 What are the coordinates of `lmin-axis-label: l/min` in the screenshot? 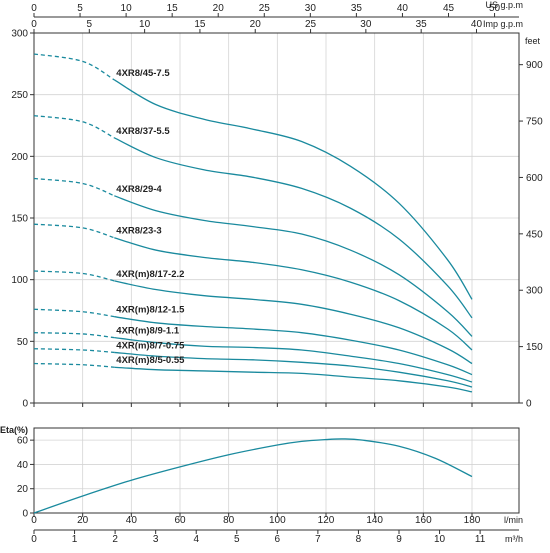 It's located at (513, 520).